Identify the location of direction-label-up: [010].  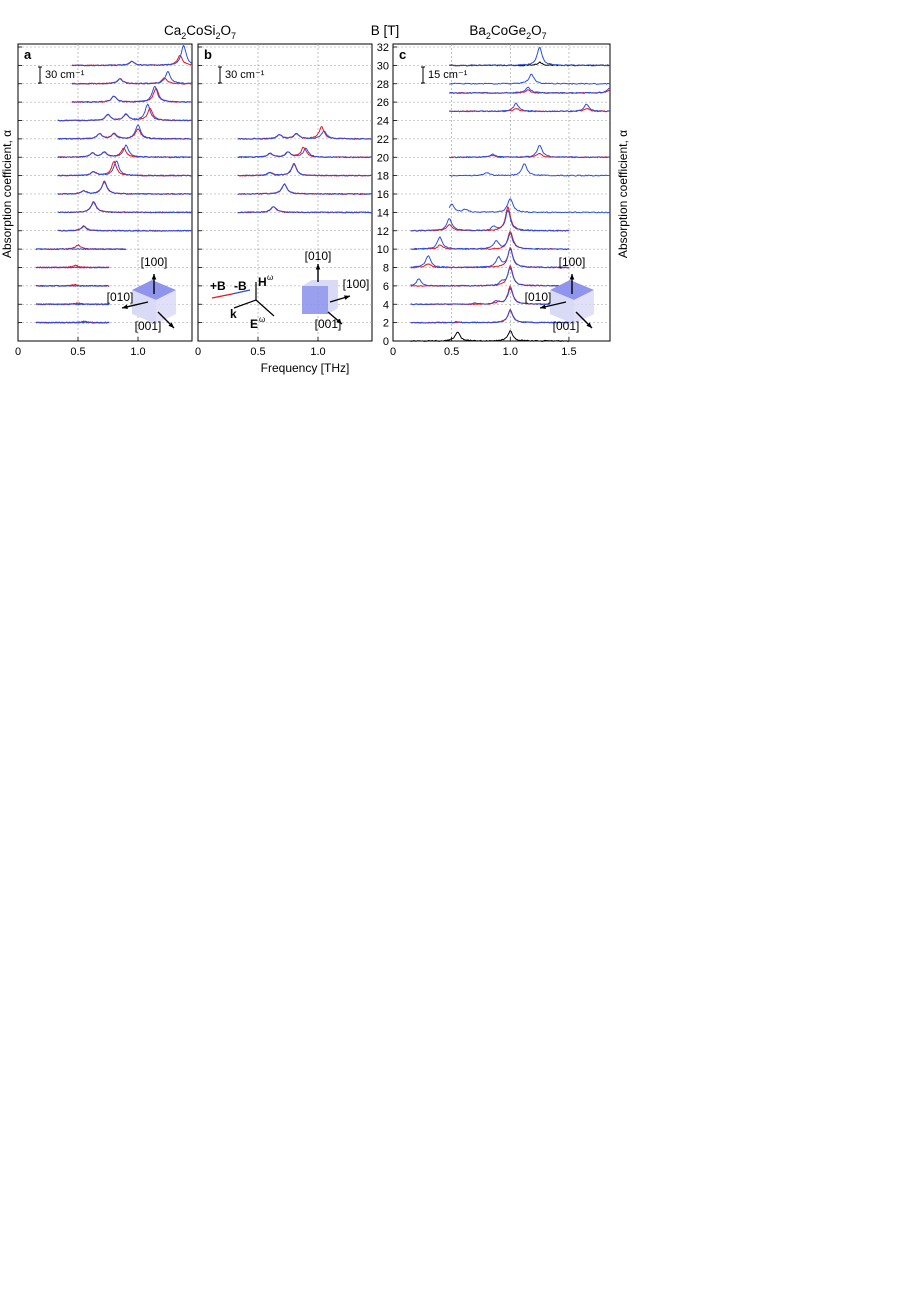
(318, 256).